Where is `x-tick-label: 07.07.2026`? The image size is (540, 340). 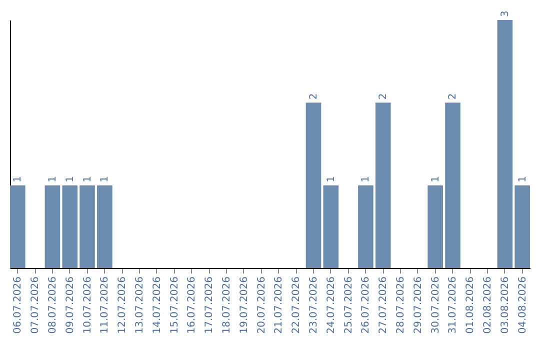 x-tick-label: 07.07.2026 is located at coordinates (36, 305).